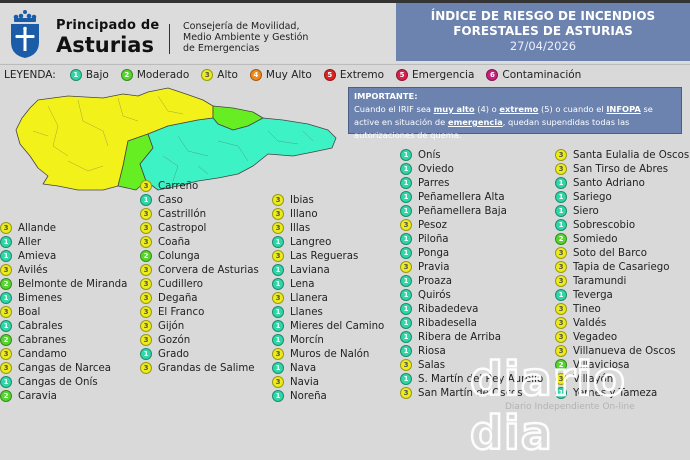 The width and height of the screenshot is (690, 460). I want to click on watermark-subtext: Diario Independiente On-line, so click(570, 407).